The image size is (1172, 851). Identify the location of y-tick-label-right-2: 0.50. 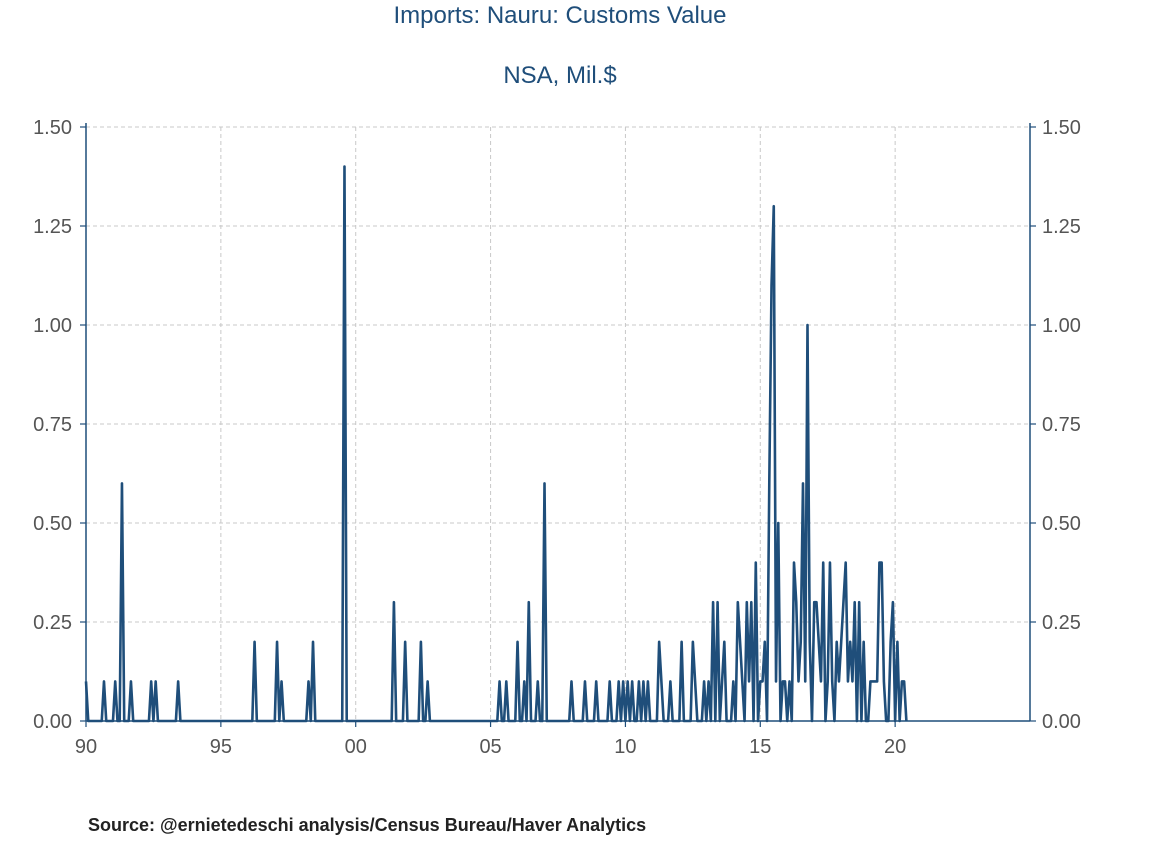
(1061, 524).